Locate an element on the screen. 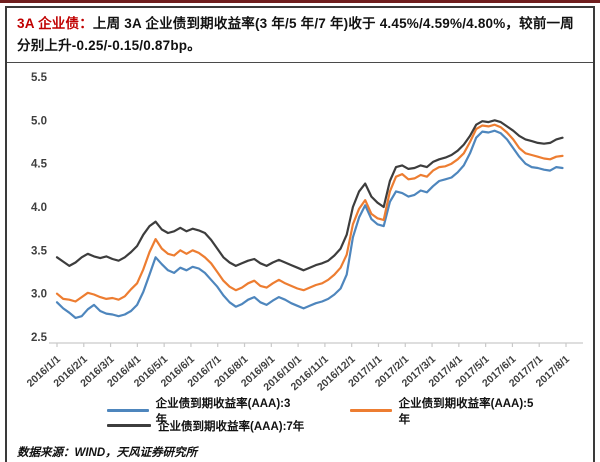 The height and width of the screenshot is (462, 600). legend-swatch-7y-icon is located at coordinates (129, 426).